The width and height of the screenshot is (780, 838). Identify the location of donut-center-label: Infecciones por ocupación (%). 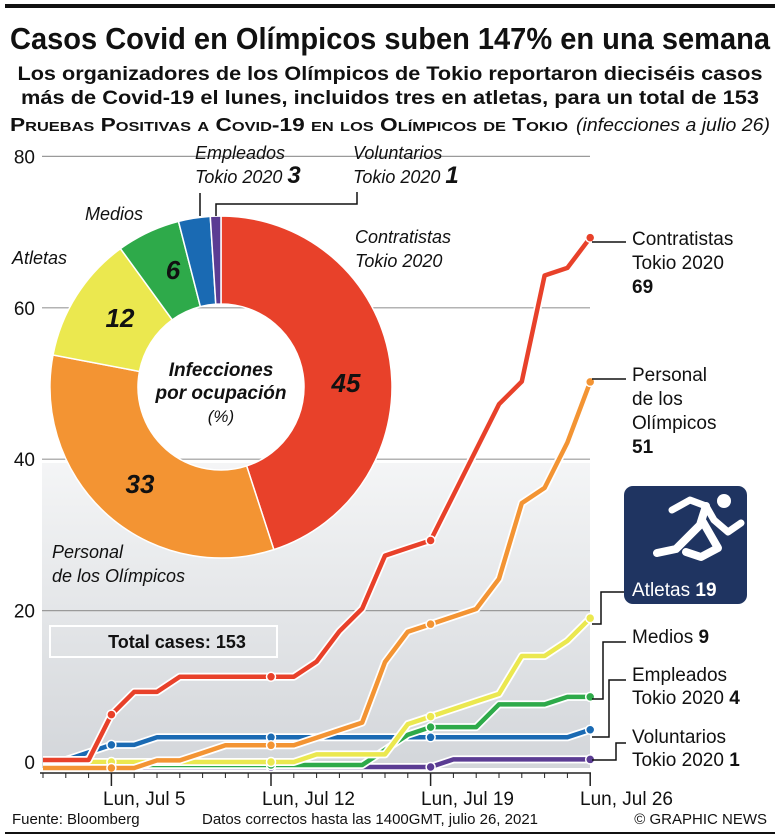
(221, 393).